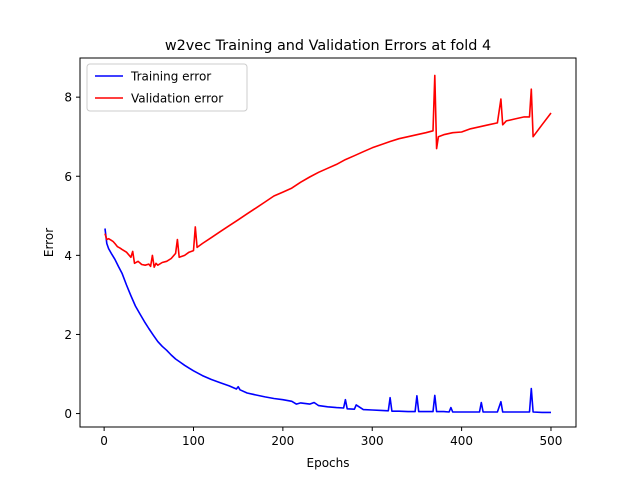 This screenshot has height=480, width=640. What do you see at coordinates (177, 99) in the screenshot?
I see `legend-label-validation: Validation error` at bounding box center [177, 99].